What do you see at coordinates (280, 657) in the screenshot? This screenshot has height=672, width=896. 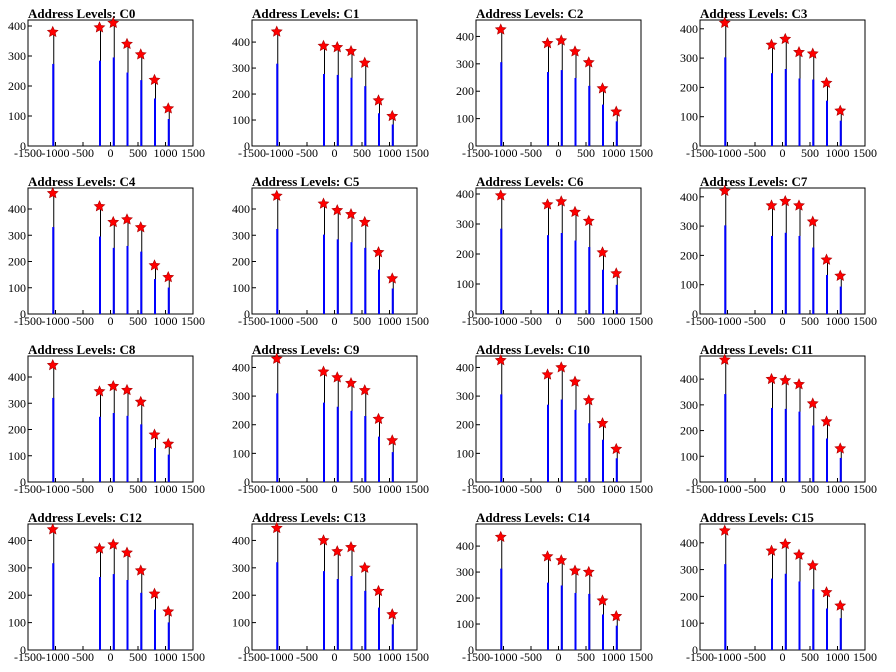 I see `x-tick-label: -1000` at bounding box center [280, 657].